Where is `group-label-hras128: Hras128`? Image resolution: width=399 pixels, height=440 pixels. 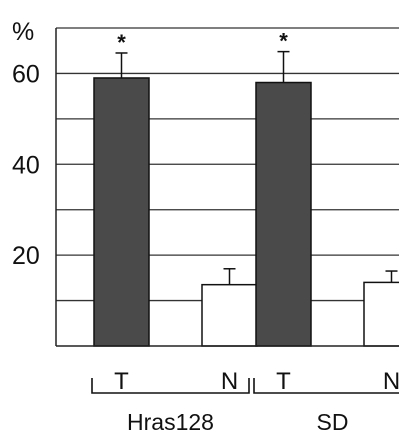
group-label-hras128: Hras128 is located at coordinates (170, 422).